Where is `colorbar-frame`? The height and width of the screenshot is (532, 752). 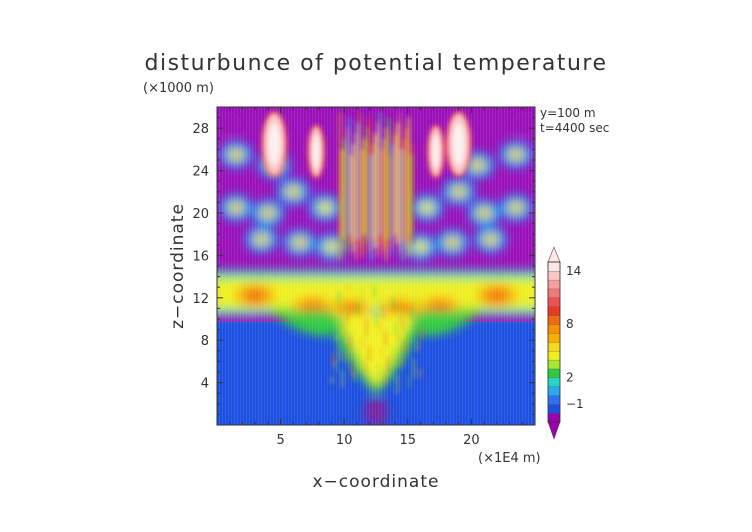 colorbar-frame is located at coordinates (554, 342).